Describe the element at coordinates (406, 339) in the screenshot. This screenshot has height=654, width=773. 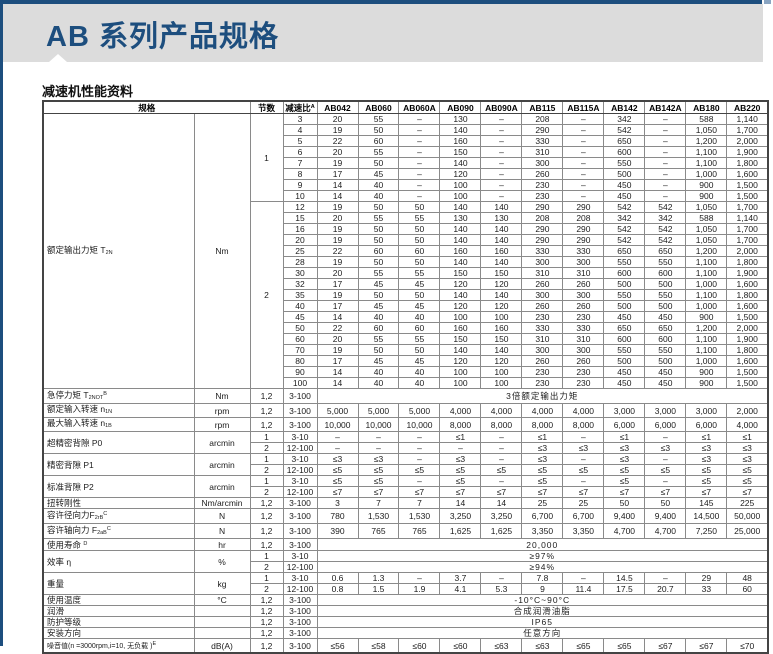
I see `table-row: 60 20 55 55 150 150 310 310 600 600 1,100 1,900` at that location.